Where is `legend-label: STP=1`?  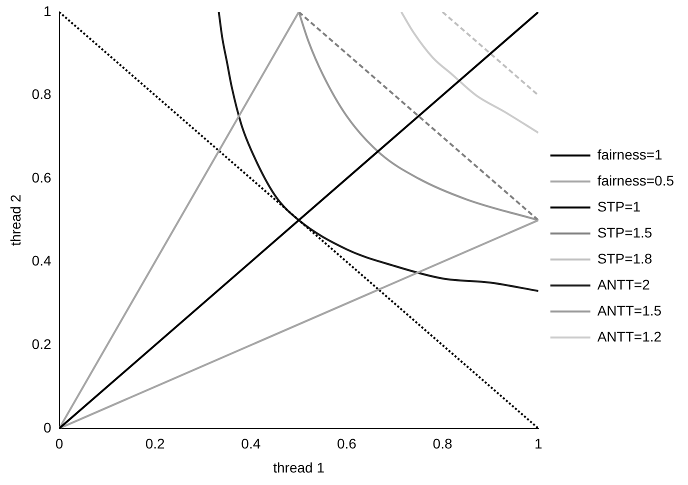
legend-label: STP=1 is located at coordinates (619, 206).